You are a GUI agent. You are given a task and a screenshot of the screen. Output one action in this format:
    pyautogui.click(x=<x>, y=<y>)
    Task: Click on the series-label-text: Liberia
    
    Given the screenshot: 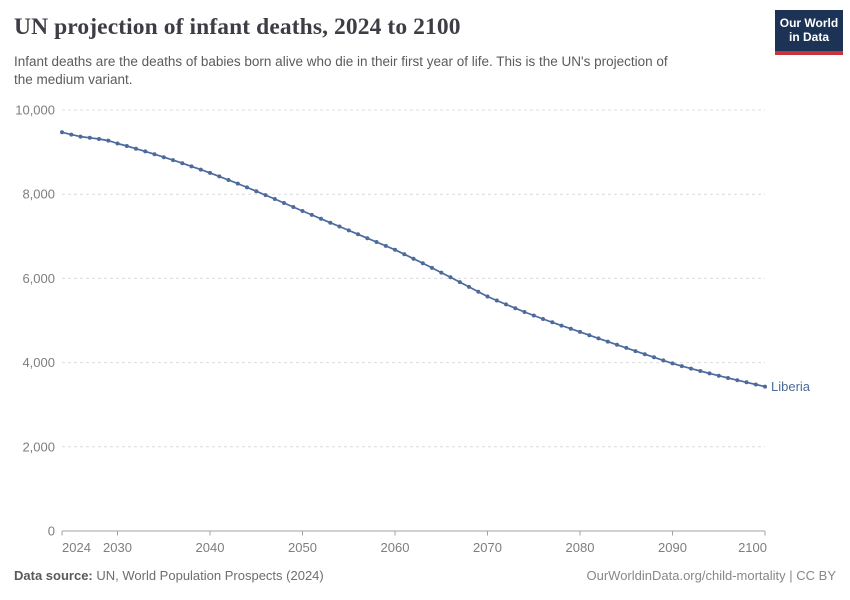 What is the action you would take?
    pyautogui.click(x=791, y=386)
    